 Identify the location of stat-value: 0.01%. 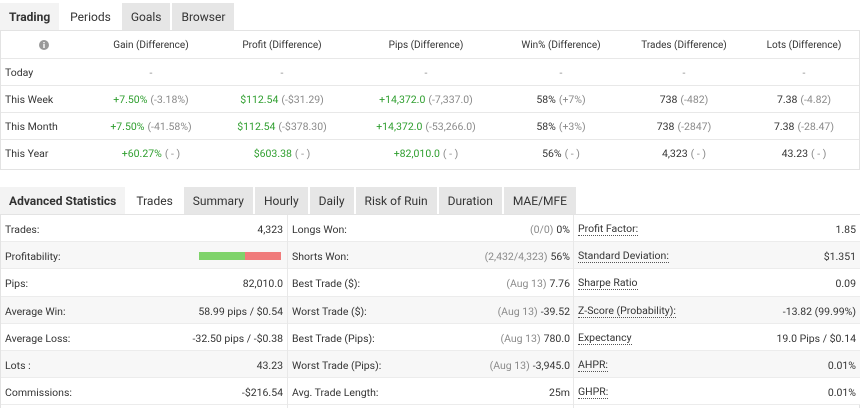
(842, 392).